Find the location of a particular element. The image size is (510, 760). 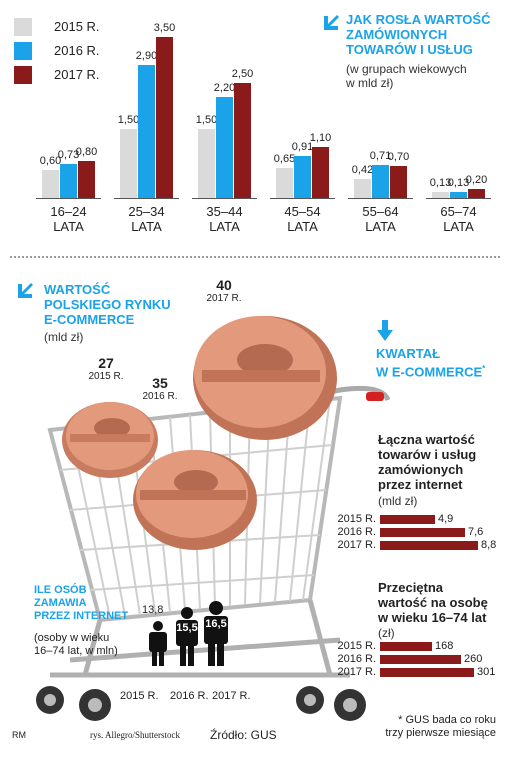

people-value-2015-label: 13,8 is located at coordinates (153, 610).